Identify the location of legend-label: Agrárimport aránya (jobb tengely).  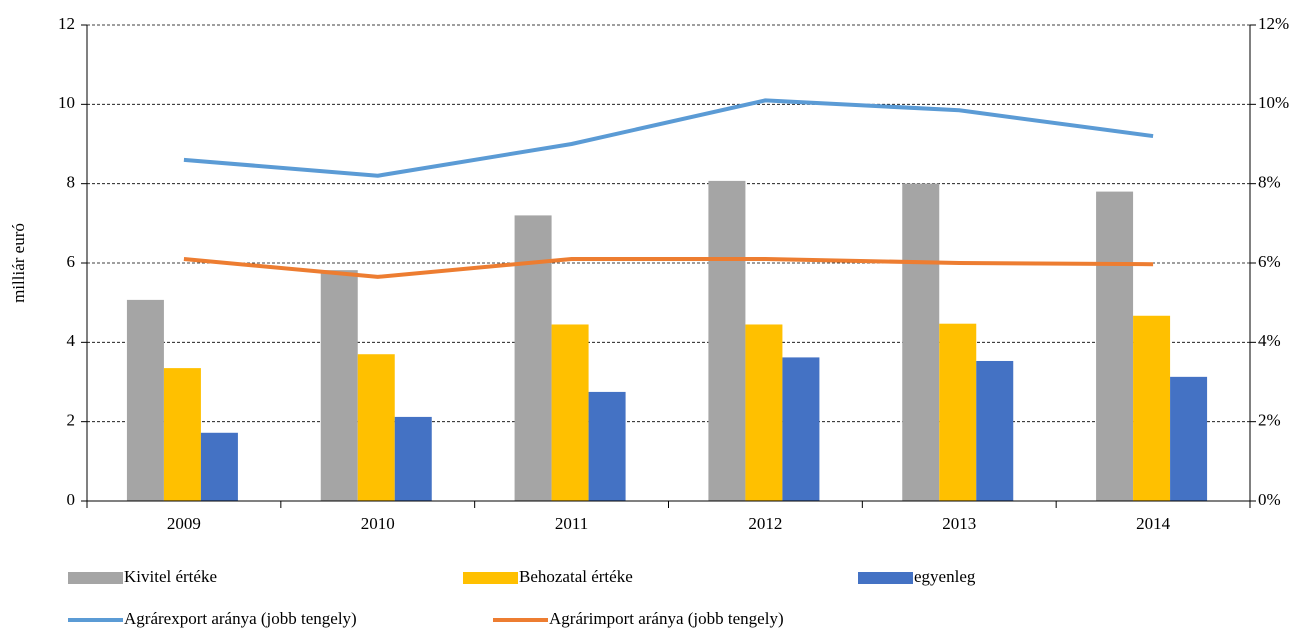
(666, 618).